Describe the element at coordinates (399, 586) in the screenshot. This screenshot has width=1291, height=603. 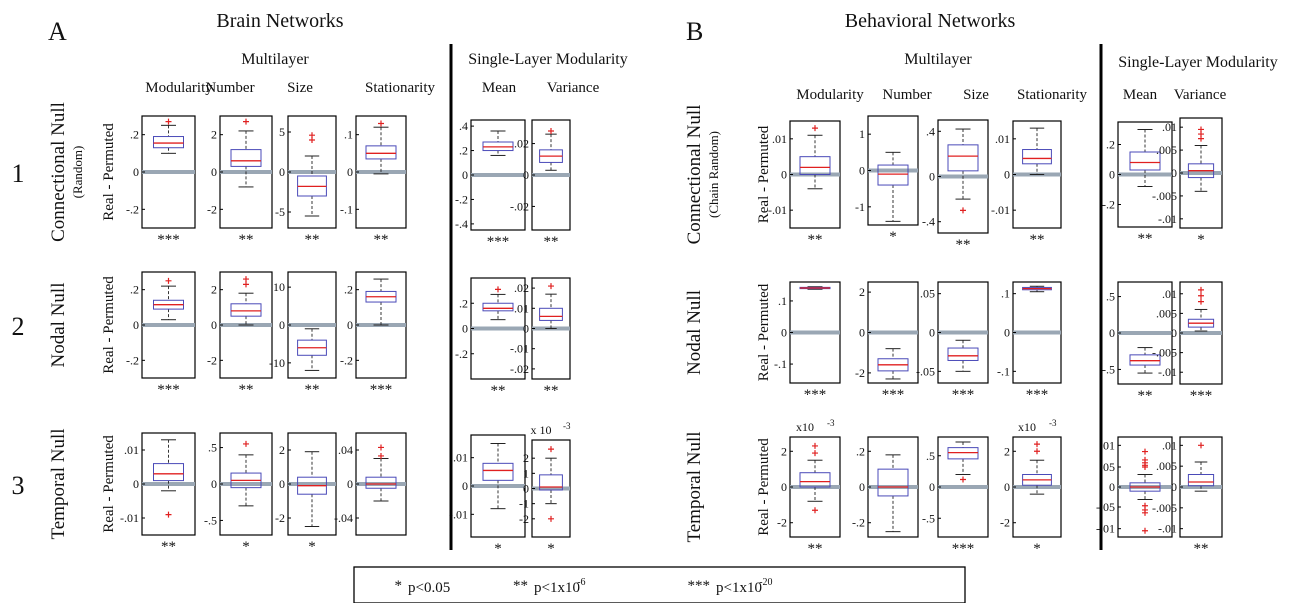
I see `legend-stars: *` at that location.